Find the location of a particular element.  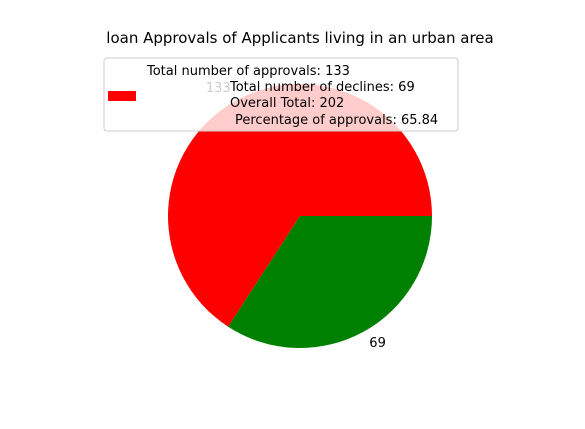

legend-box is located at coordinates (281, 94).